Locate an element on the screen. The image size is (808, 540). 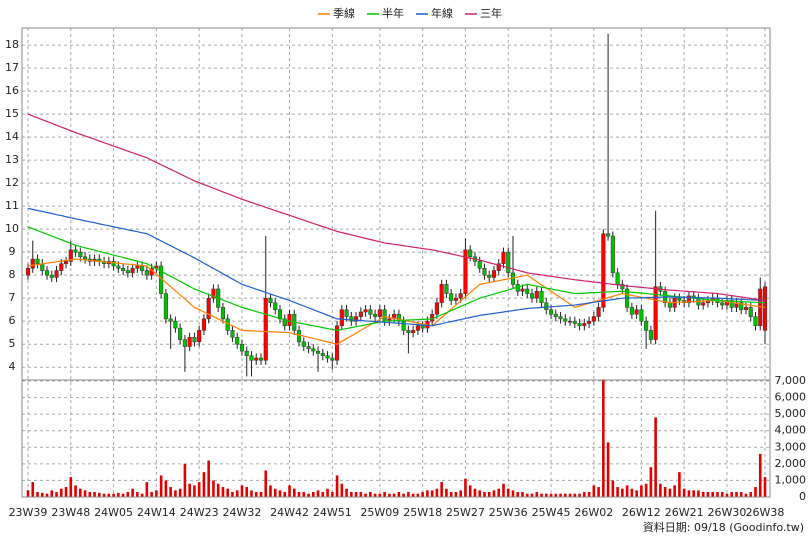
x-tick-label: 23W39 is located at coordinates (28, 512).